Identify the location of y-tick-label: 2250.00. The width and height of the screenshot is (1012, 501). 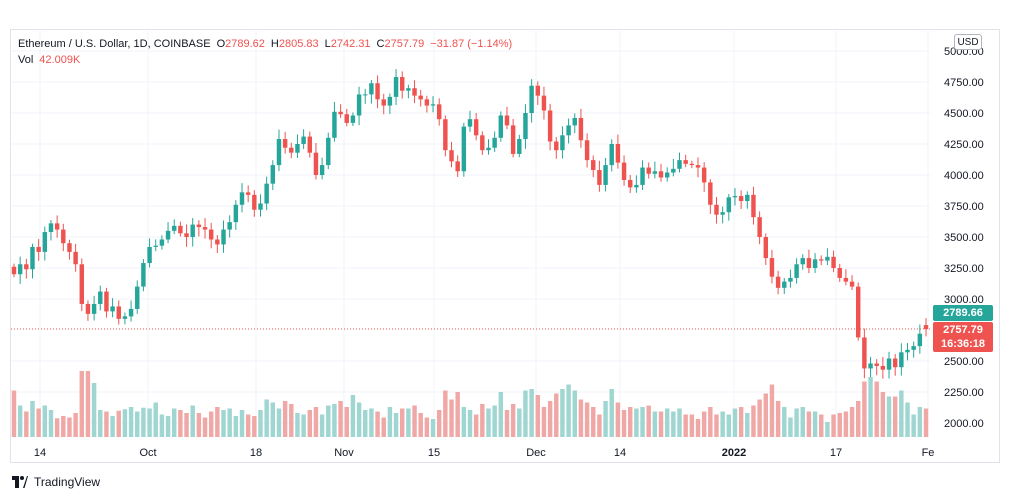
(964, 393).